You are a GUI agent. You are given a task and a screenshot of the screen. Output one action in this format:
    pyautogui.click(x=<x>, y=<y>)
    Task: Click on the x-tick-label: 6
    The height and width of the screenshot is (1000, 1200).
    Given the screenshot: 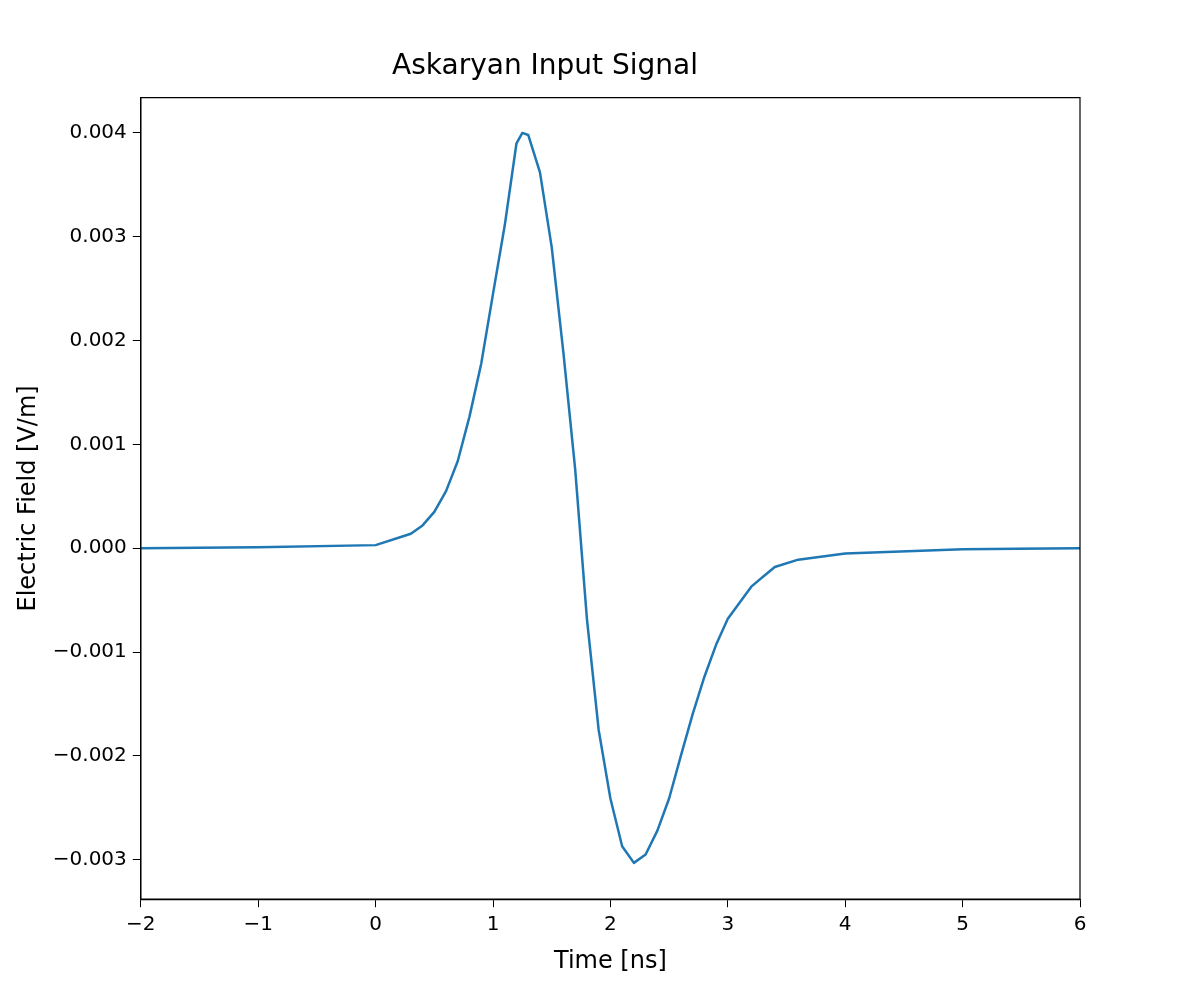 What is the action you would take?
    pyautogui.click(x=1080, y=923)
    